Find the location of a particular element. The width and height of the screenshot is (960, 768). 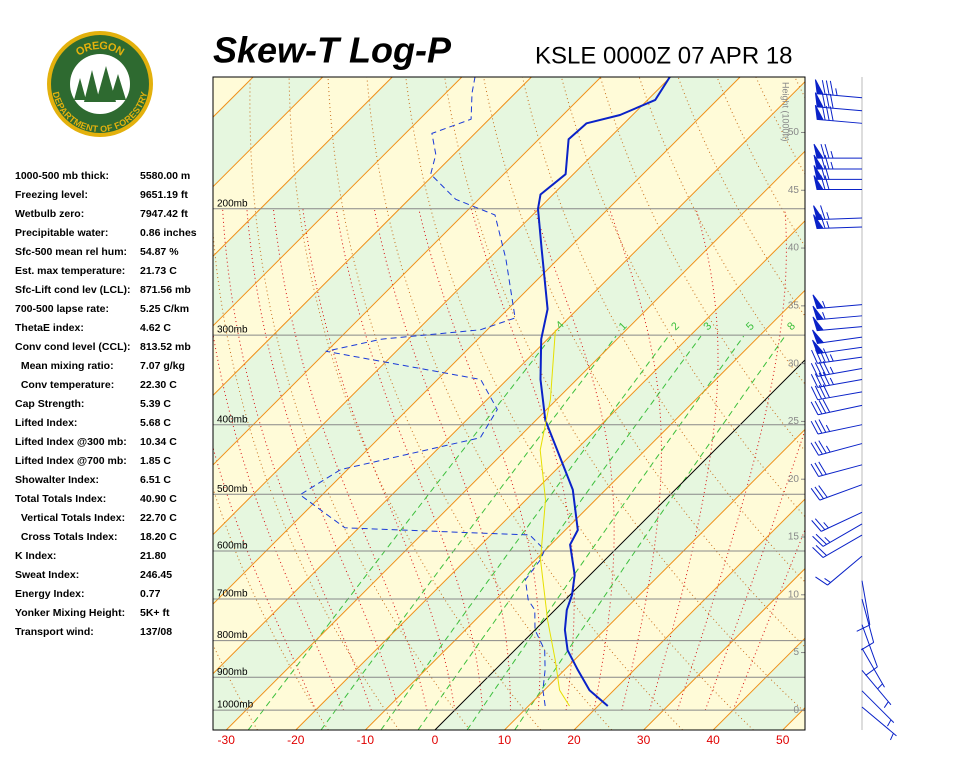

logo-top-path: OREGON is located at coordinates (100, 49).